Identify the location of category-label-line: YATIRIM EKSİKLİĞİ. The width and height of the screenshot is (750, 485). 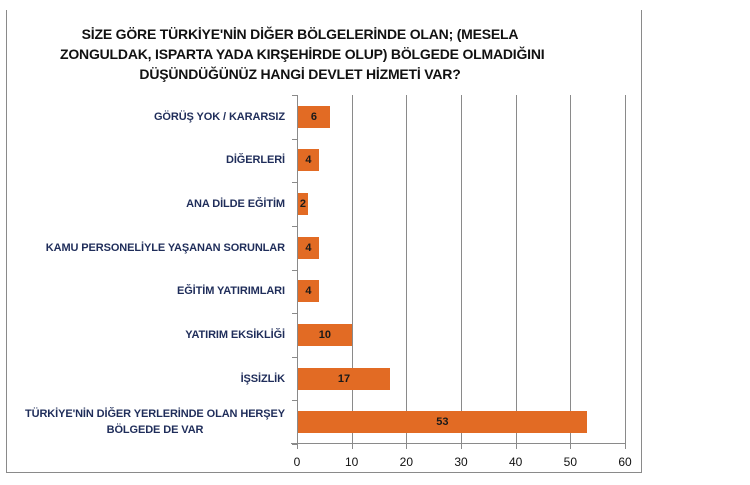
(235, 334).